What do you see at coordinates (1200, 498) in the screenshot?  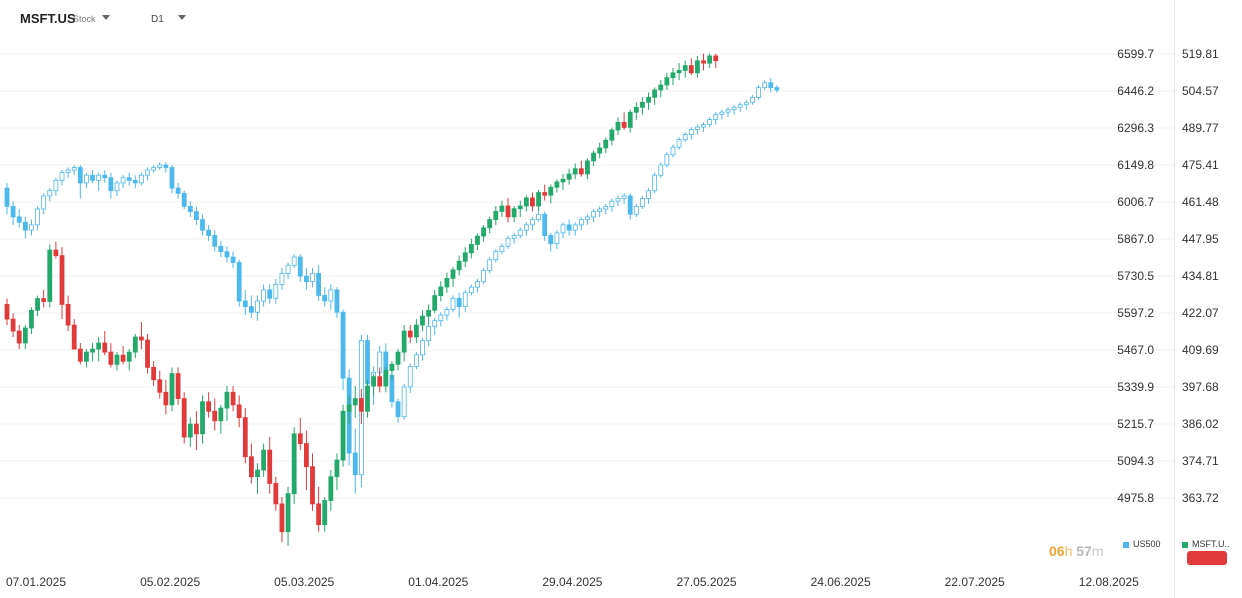 I see `right-axis-tick-label: 363.72` at bounding box center [1200, 498].